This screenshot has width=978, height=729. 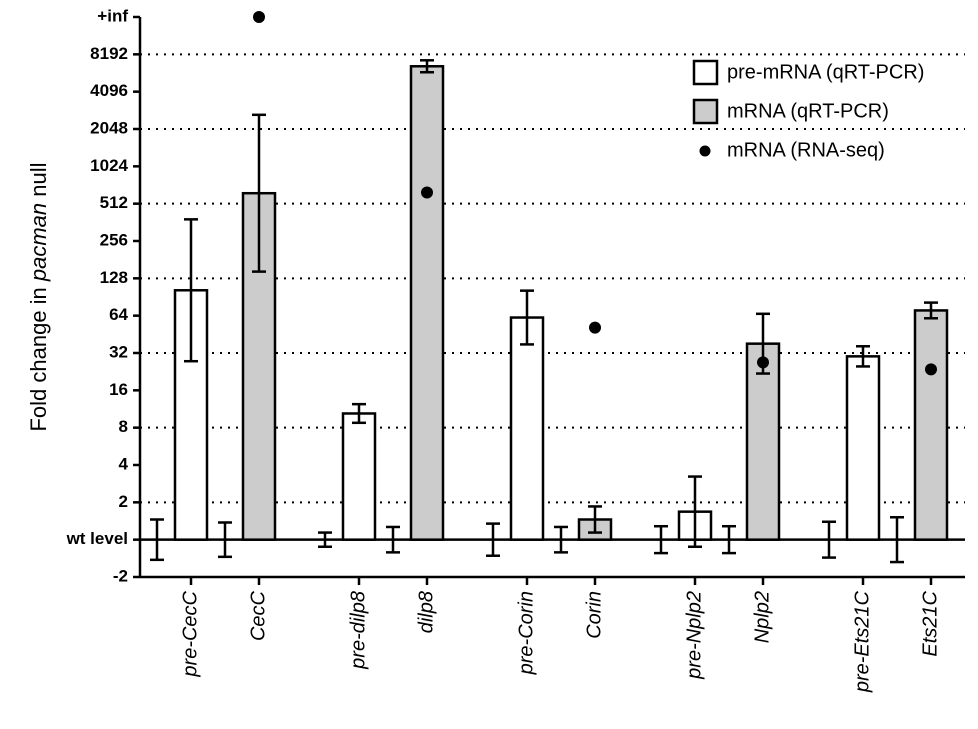 What do you see at coordinates (118, 389) in the screenshot?
I see `y-tick-label: 16` at bounding box center [118, 389].